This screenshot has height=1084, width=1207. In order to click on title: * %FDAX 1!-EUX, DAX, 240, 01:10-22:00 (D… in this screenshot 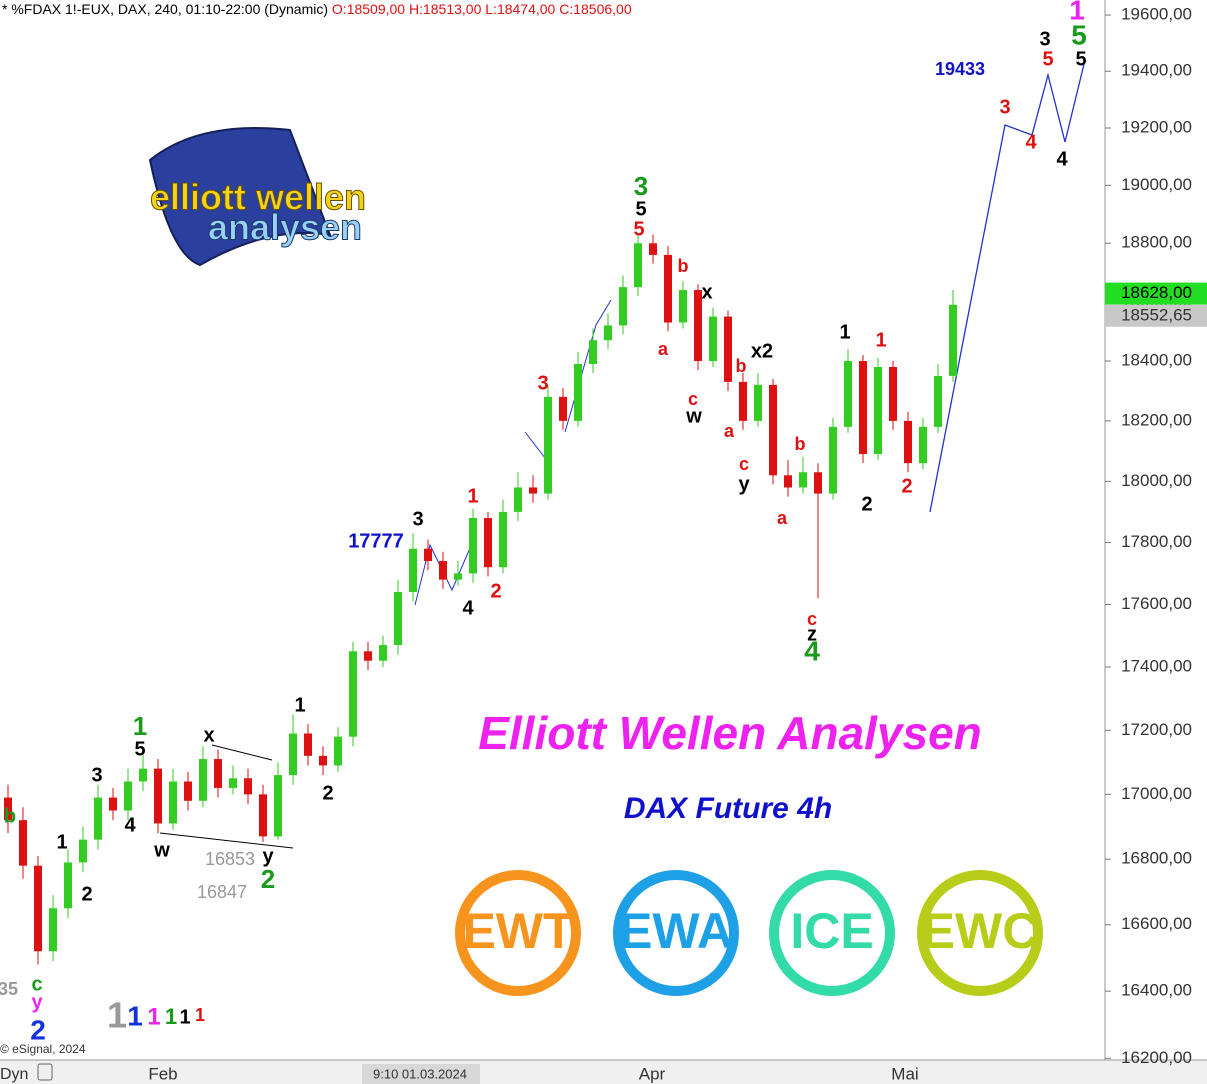, I will do `click(165, 9)`.